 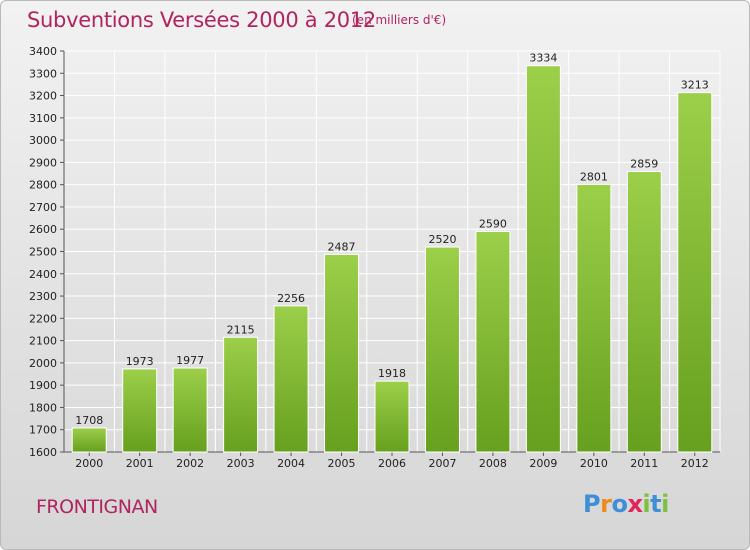 I want to click on data-label: 2256, so click(x=291, y=298).